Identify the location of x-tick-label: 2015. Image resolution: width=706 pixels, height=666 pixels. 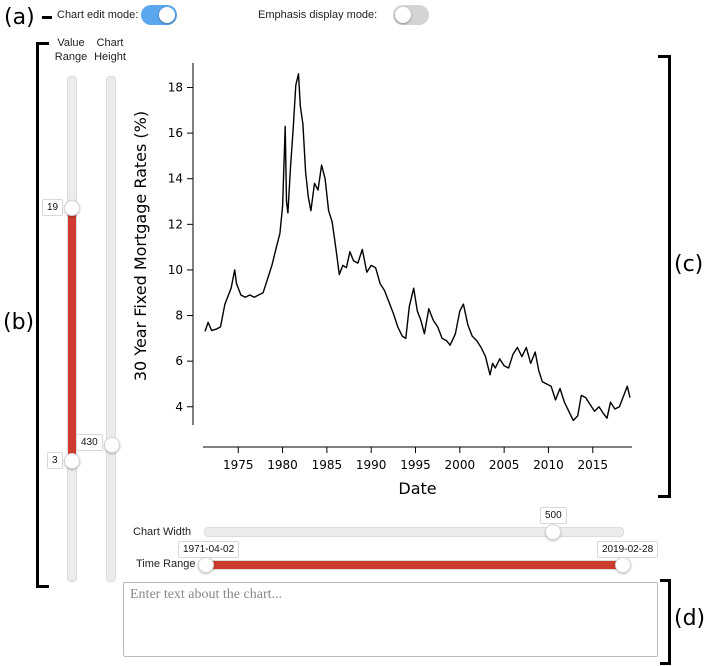
(593, 465).